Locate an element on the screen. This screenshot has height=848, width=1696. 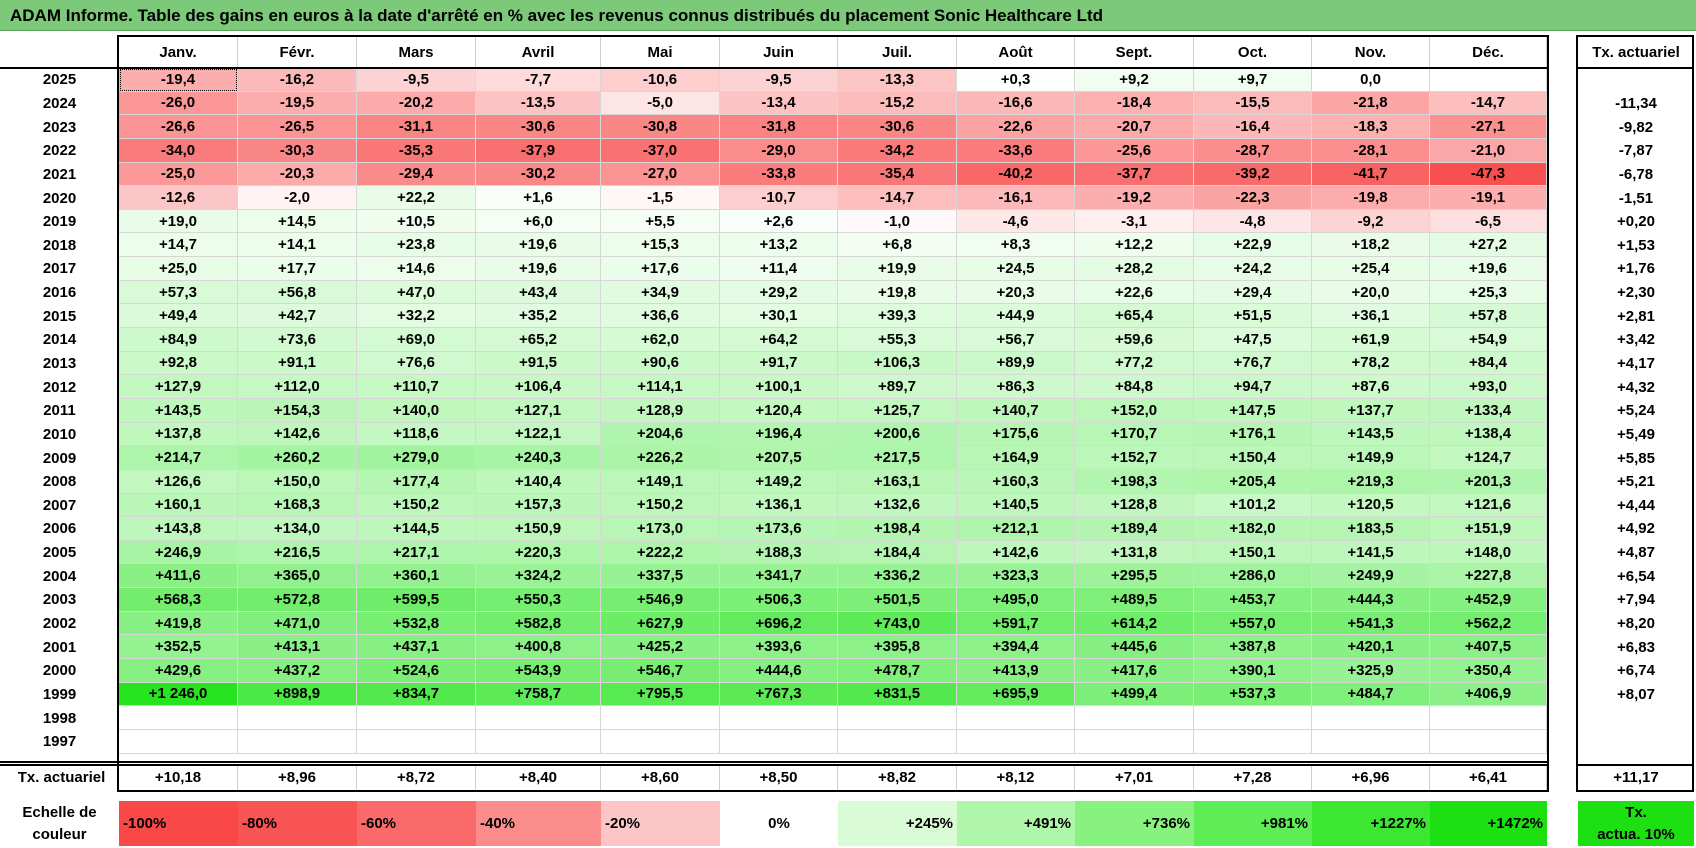
year-label: 2007 is located at coordinates (59, 505).